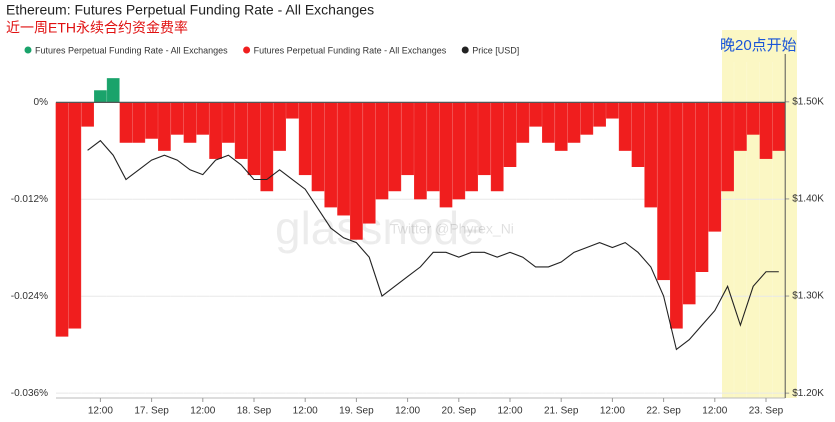  Describe the element at coordinates (41, 102) in the screenshot. I see `y-tick-label: 0%` at that location.